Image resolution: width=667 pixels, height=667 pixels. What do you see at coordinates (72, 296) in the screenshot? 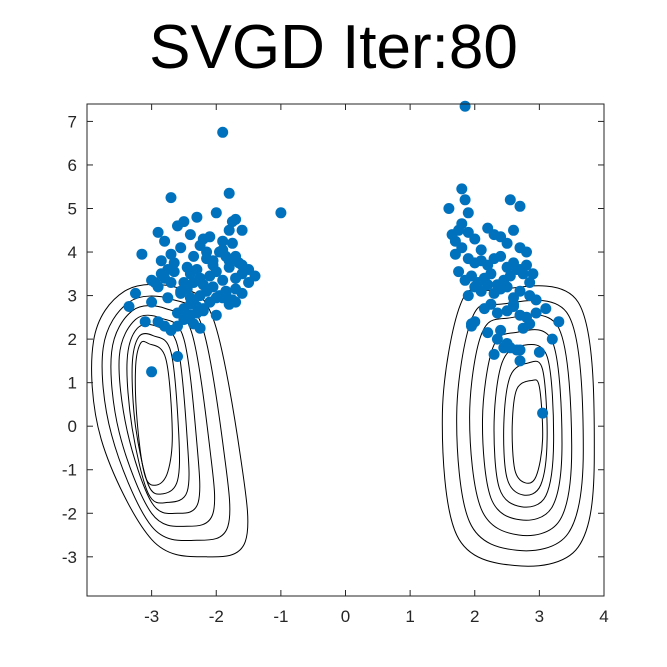
I see `y-tick-label: 3` at bounding box center [72, 296].